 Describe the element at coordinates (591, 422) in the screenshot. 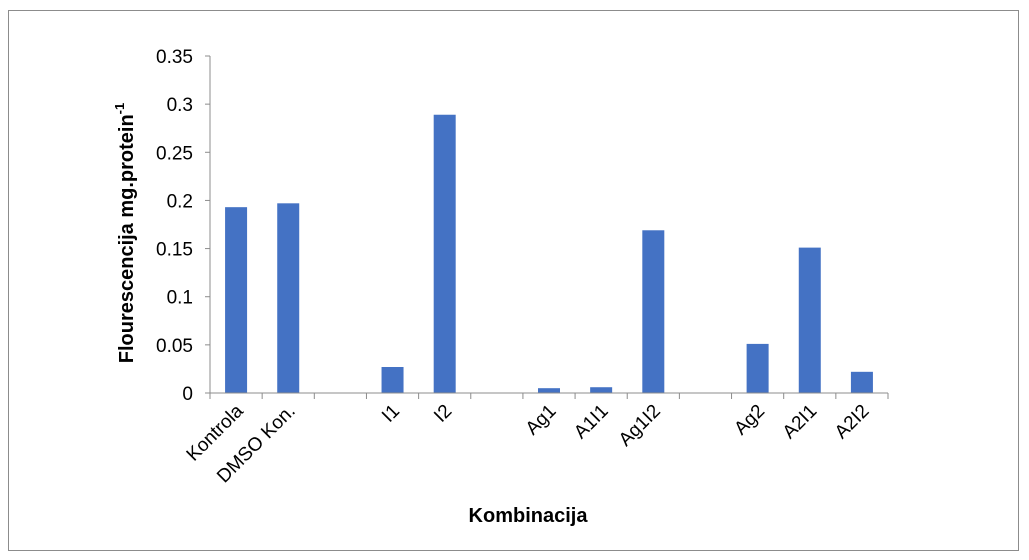

I see `x-tick-label: A1I1` at that location.